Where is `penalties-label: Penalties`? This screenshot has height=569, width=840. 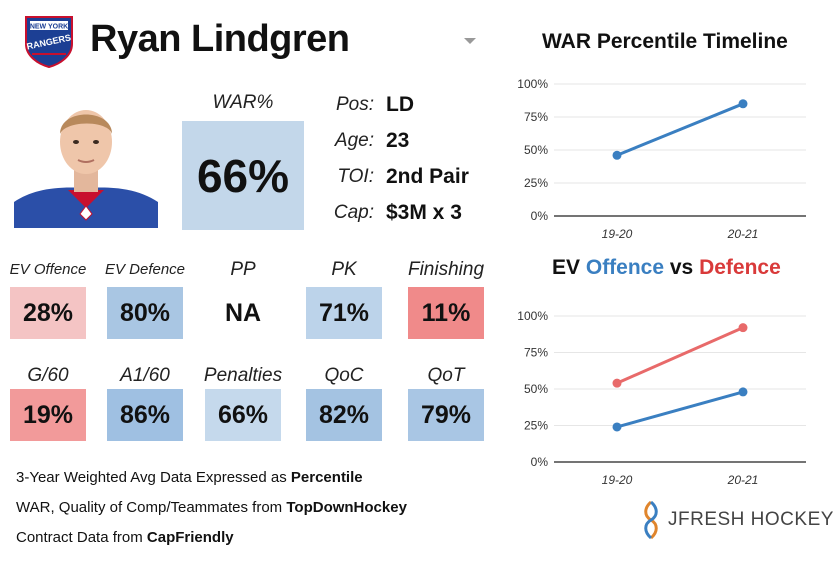 penalties-label: Penalties is located at coordinates (243, 375).